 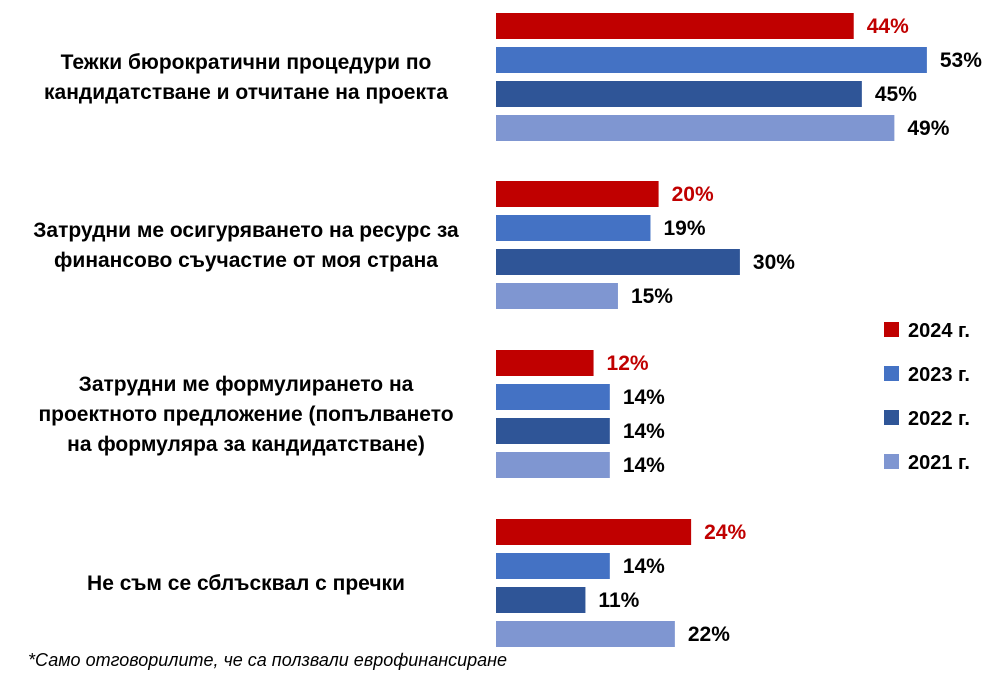 What do you see at coordinates (693, 194) in the screenshot?
I see `data-label: 20%` at bounding box center [693, 194].